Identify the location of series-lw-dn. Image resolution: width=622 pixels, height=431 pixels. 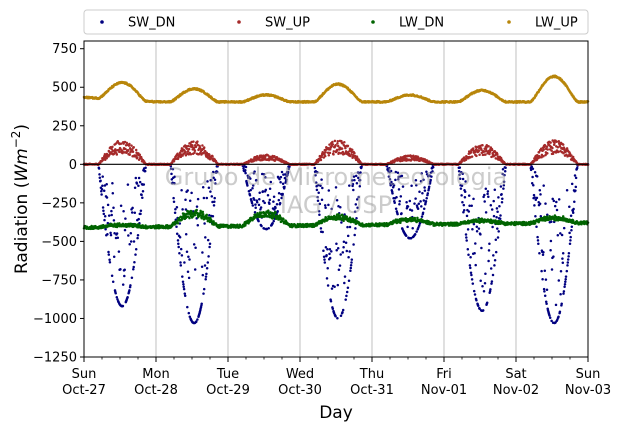
(336, 219).